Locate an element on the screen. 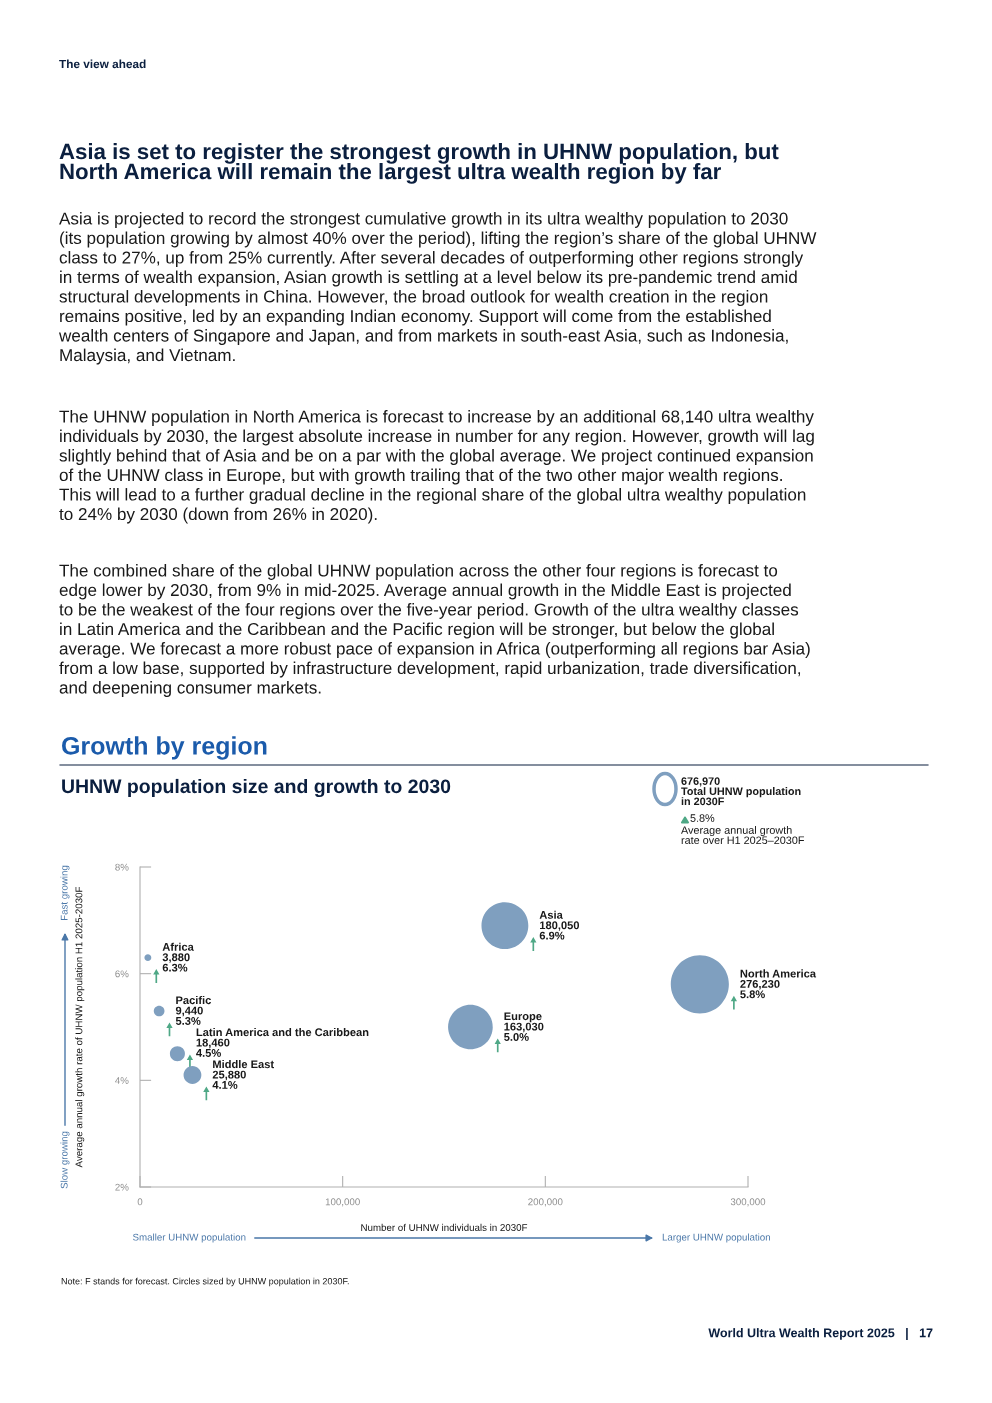 Image resolution: width=992 pixels, height=1403 pixels. data-label: Africa 3,880 6.3% is located at coordinates (178, 957).